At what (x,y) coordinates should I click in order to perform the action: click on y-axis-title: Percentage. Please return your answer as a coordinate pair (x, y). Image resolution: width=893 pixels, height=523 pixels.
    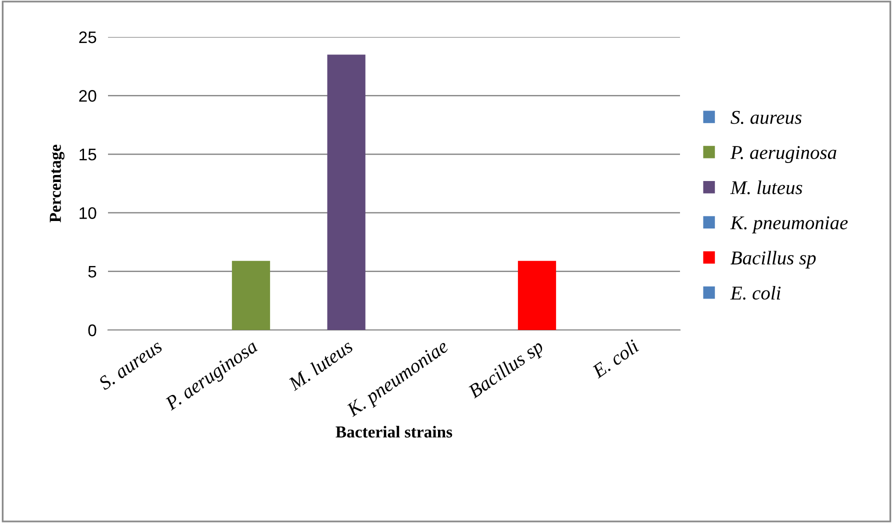
    Looking at the image, I should click on (57, 183).